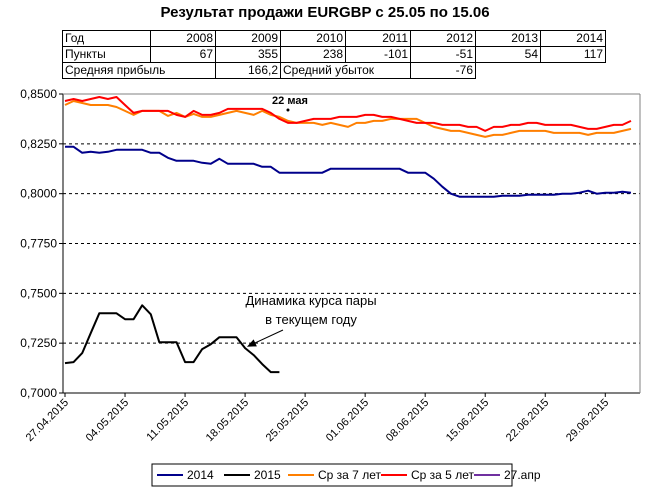 The image size is (650, 492). Describe the element at coordinates (200, 475) in the screenshot. I see `legend-label: 2014` at that location.